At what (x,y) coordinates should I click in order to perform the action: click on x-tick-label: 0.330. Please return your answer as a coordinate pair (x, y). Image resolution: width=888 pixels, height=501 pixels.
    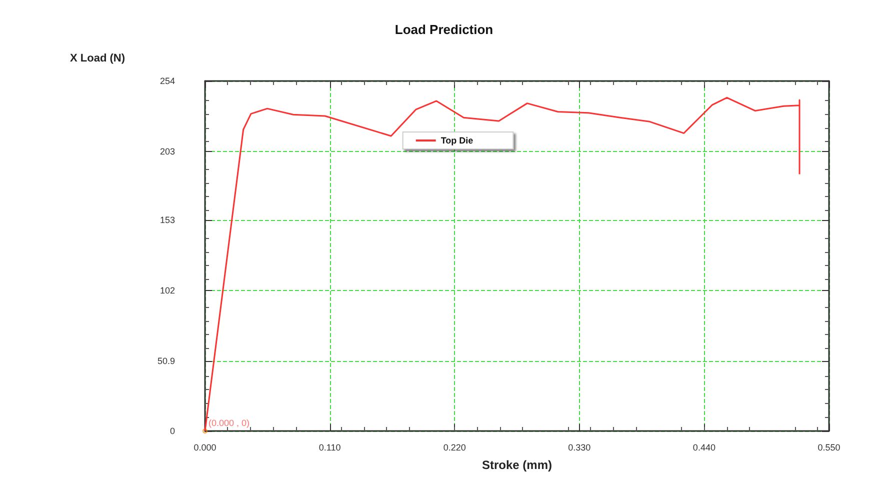
    Looking at the image, I should click on (579, 447).